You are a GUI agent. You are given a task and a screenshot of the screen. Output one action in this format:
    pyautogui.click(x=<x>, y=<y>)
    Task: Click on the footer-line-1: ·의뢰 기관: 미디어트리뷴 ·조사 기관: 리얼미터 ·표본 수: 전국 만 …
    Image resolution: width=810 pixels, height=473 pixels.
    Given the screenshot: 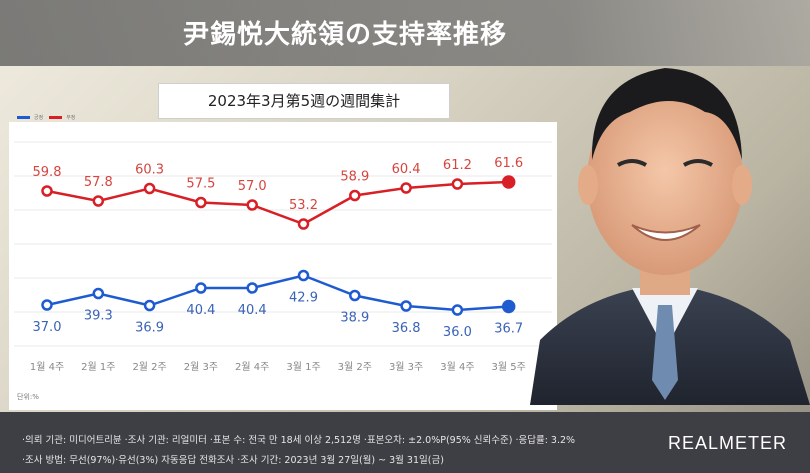 What is the action you would take?
    pyautogui.click(x=299, y=440)
    